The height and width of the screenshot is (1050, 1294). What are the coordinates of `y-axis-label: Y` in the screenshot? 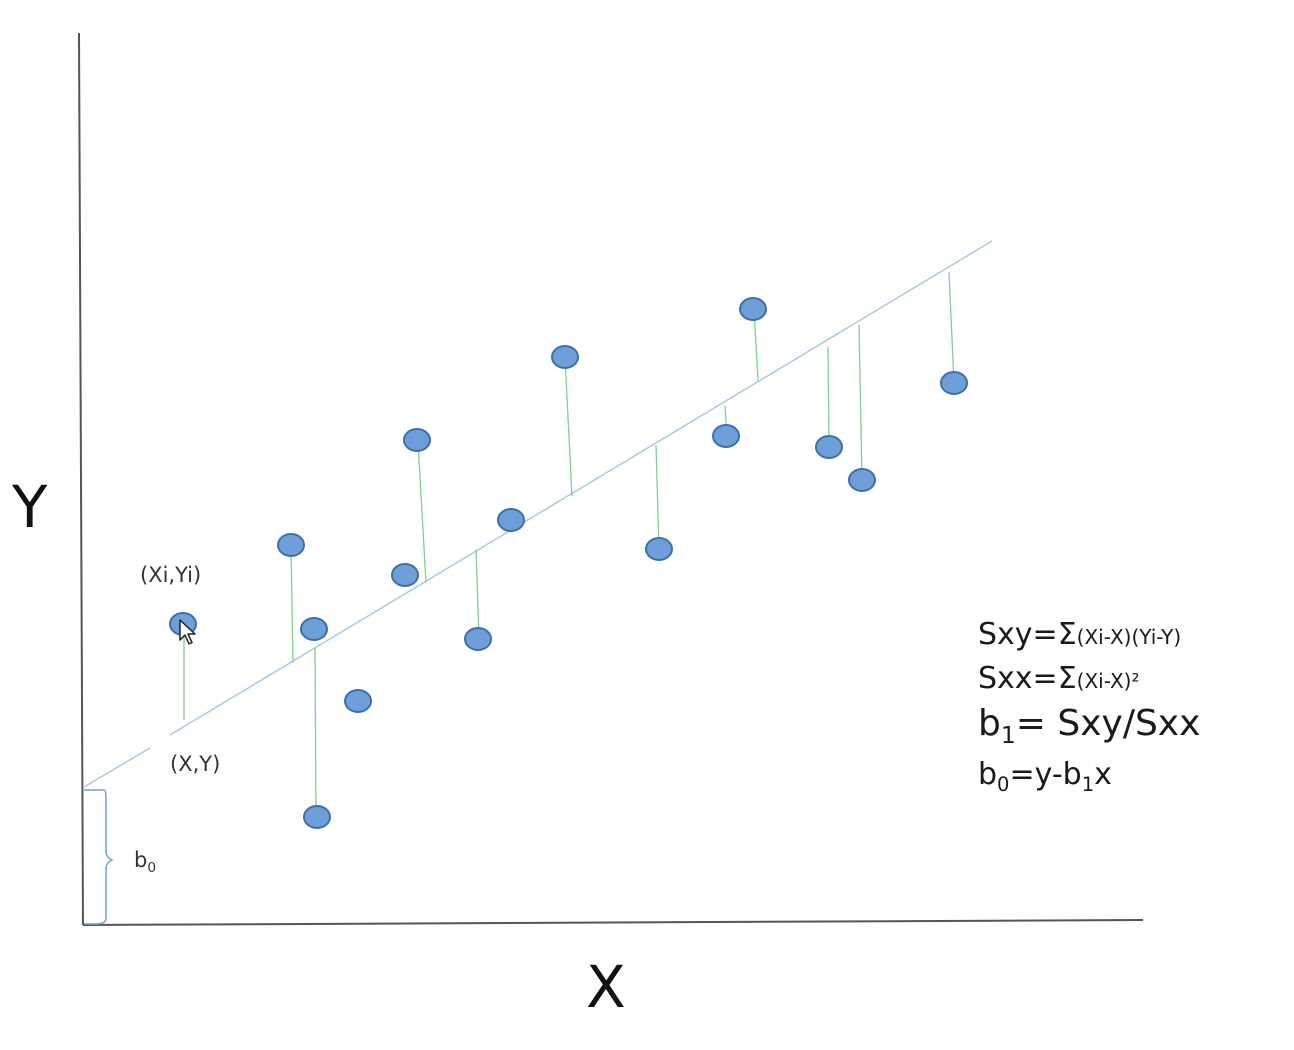 It's located at (30, 507).